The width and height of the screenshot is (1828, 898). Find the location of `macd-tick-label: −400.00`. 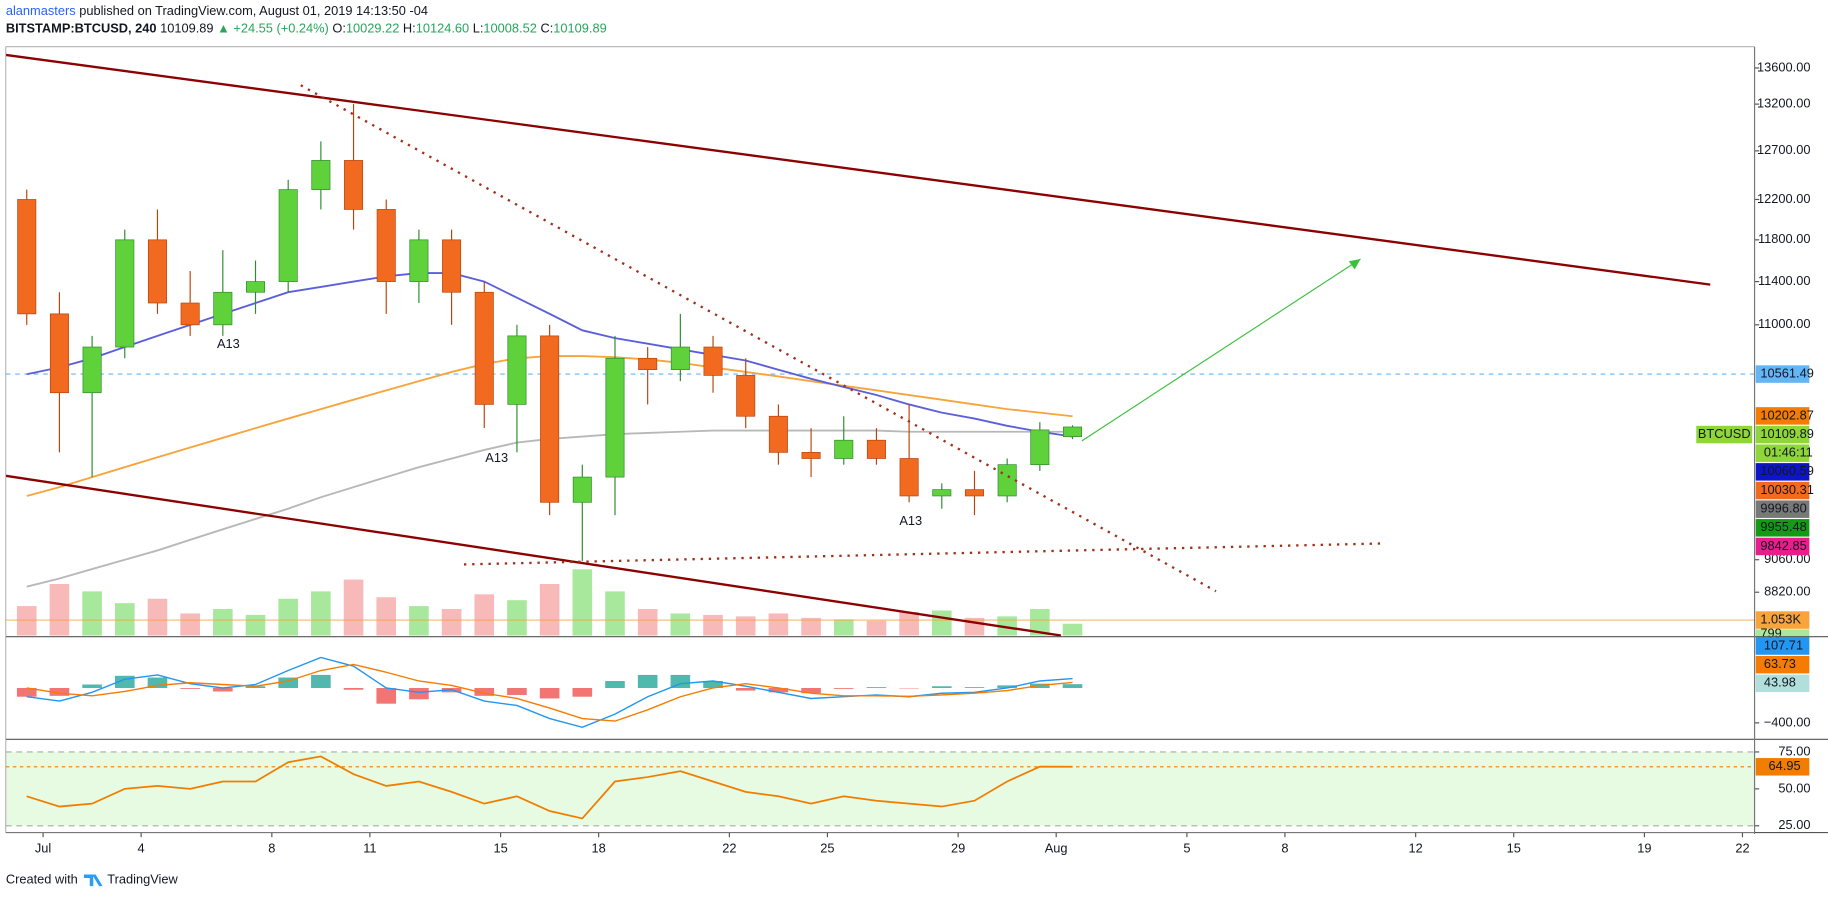

macd-tick-label: −400.00 is located at coordinates (1787, 721).